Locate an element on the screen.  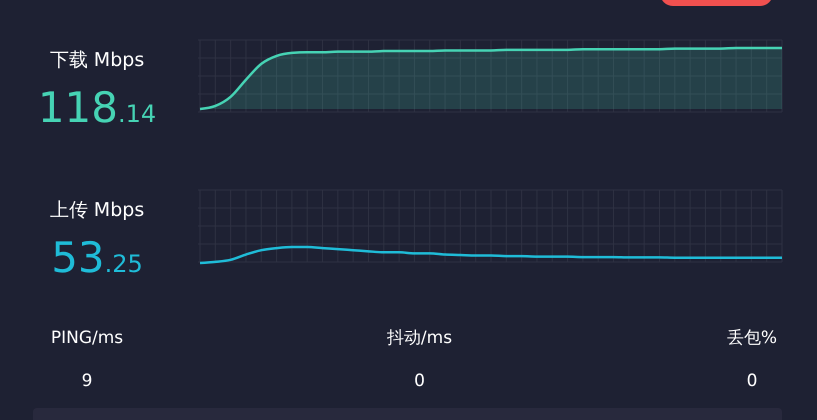
category-label: 丢包% is located at coordinates (752, 338).